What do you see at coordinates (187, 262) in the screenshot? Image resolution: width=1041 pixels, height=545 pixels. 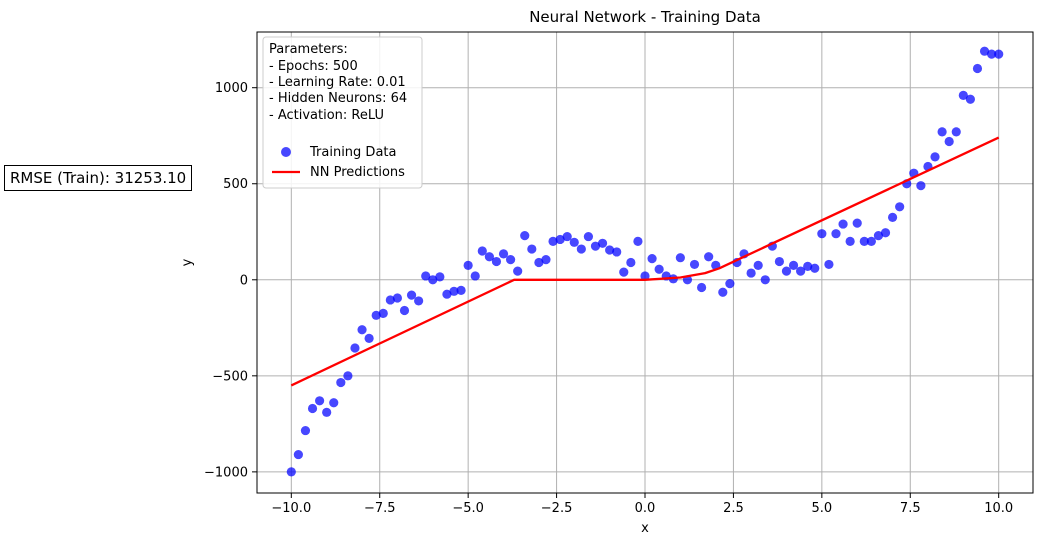 I see `y-axis-label: y` at bounding box center [187, 262].